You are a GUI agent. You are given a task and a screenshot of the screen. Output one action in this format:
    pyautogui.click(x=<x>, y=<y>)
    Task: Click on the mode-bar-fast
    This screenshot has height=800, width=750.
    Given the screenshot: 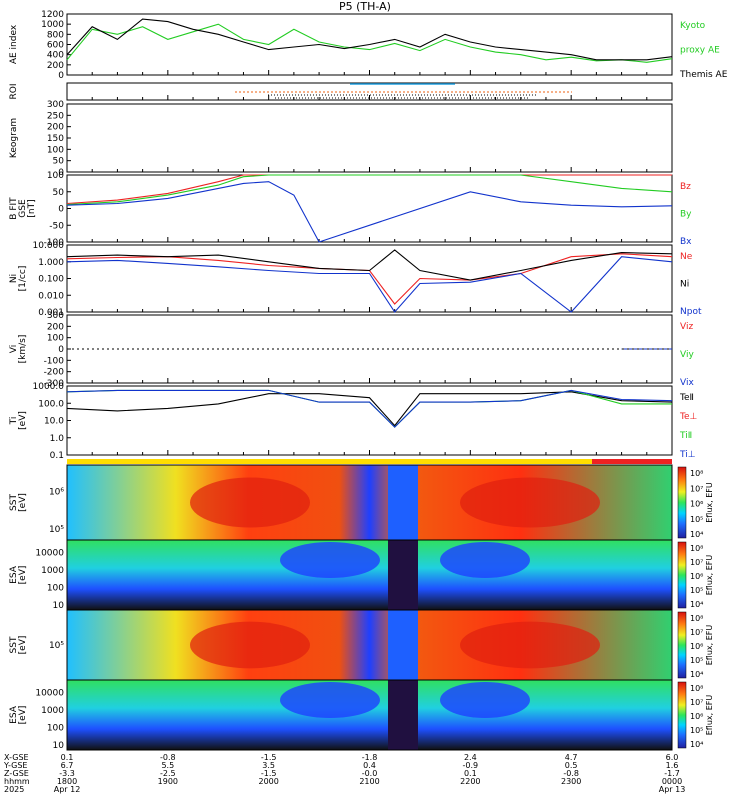 What is the action you would take?
    pyautogui.click(x=632, y=461)
    